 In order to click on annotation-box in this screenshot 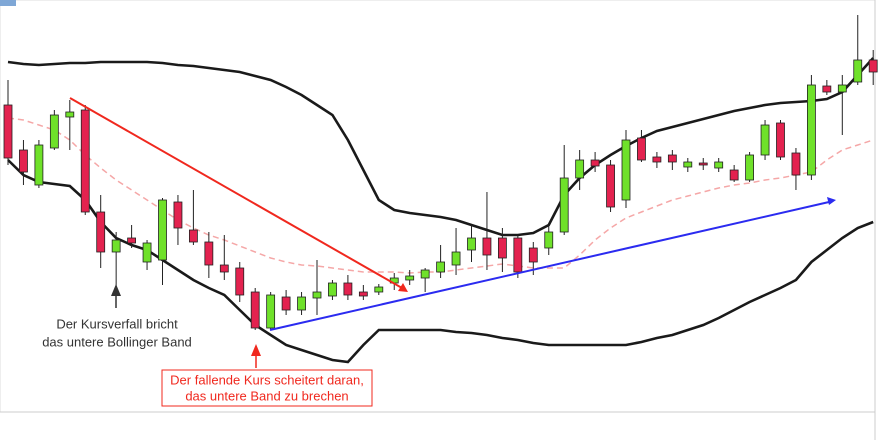, I will do `click(267, 388)`.